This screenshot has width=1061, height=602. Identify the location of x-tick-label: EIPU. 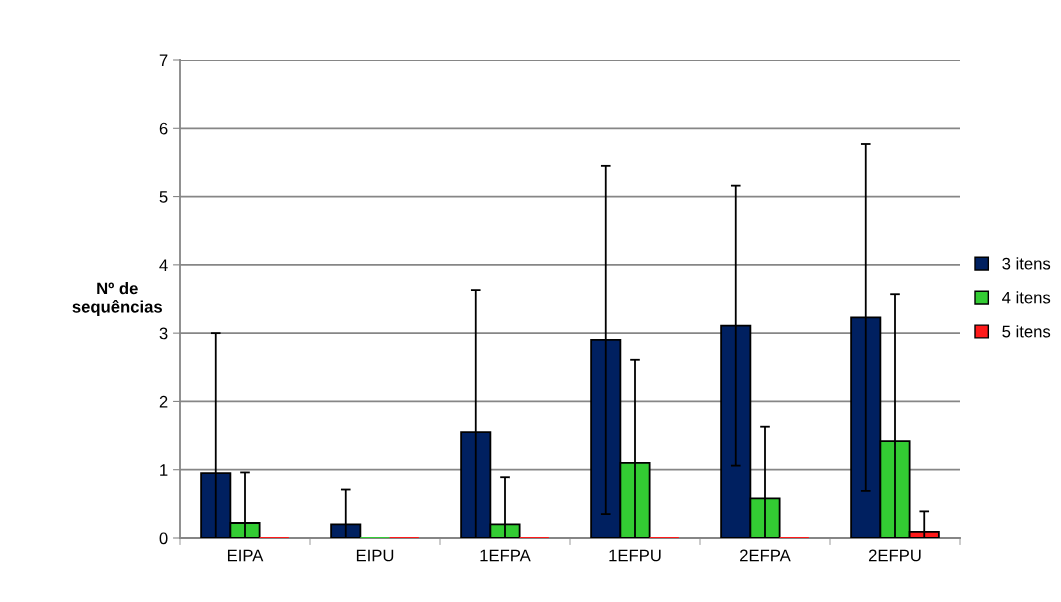
(375, 555).